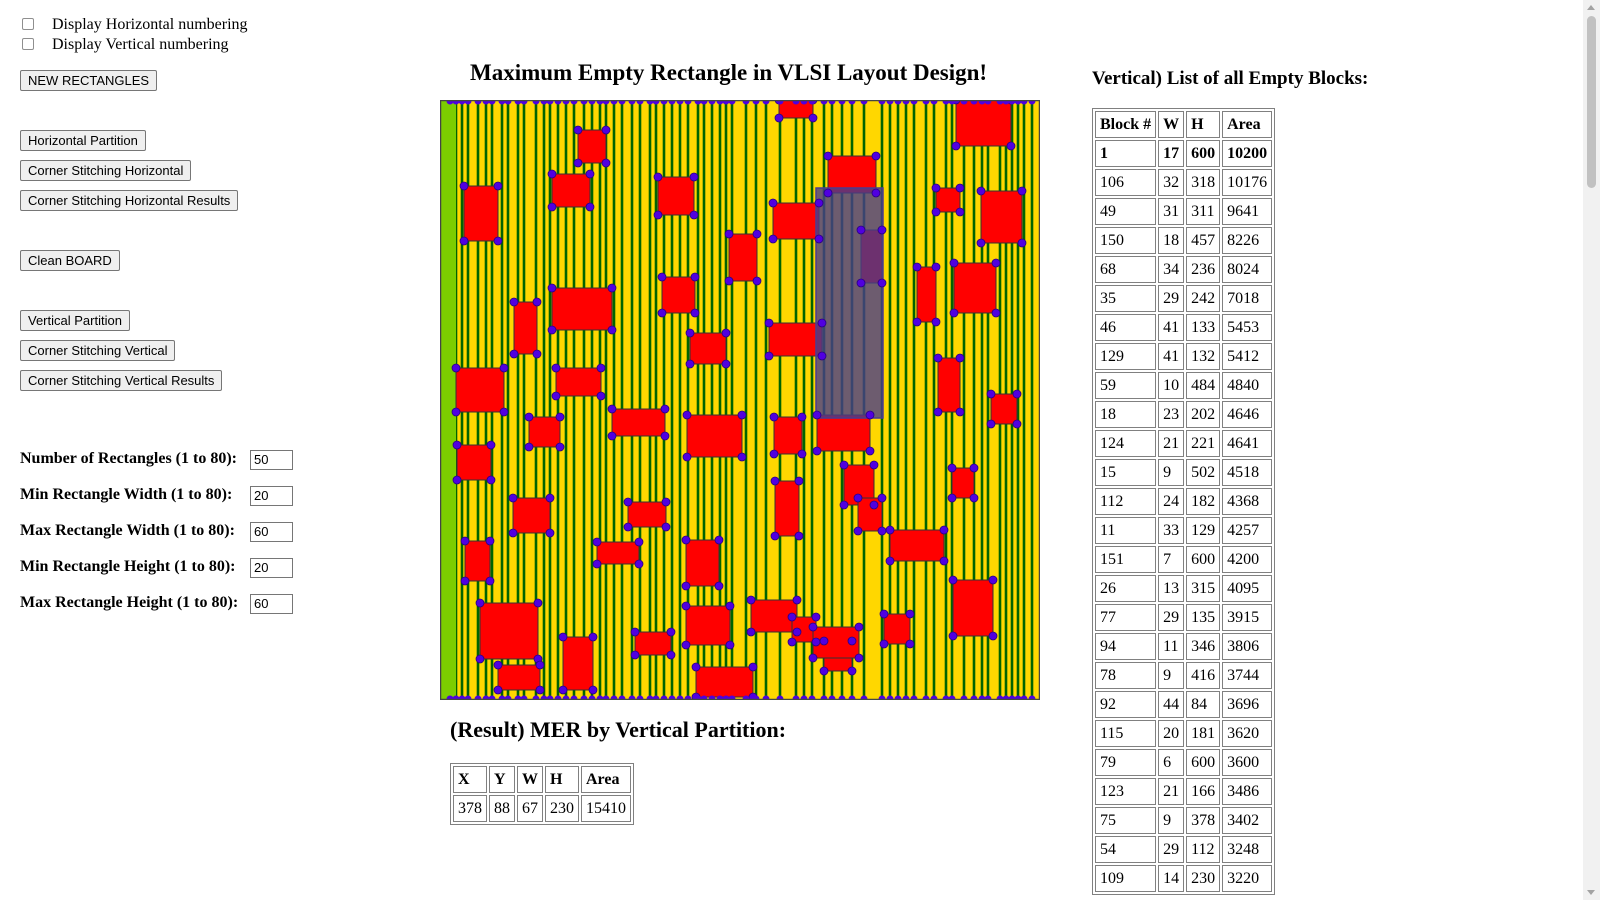 The height and width of the screenshot is (900, 1600). What do you see at coordinates (28, 44) in the screenshot?
I see `vertical-numbering-checkbox` at bounding box center [28, 44].